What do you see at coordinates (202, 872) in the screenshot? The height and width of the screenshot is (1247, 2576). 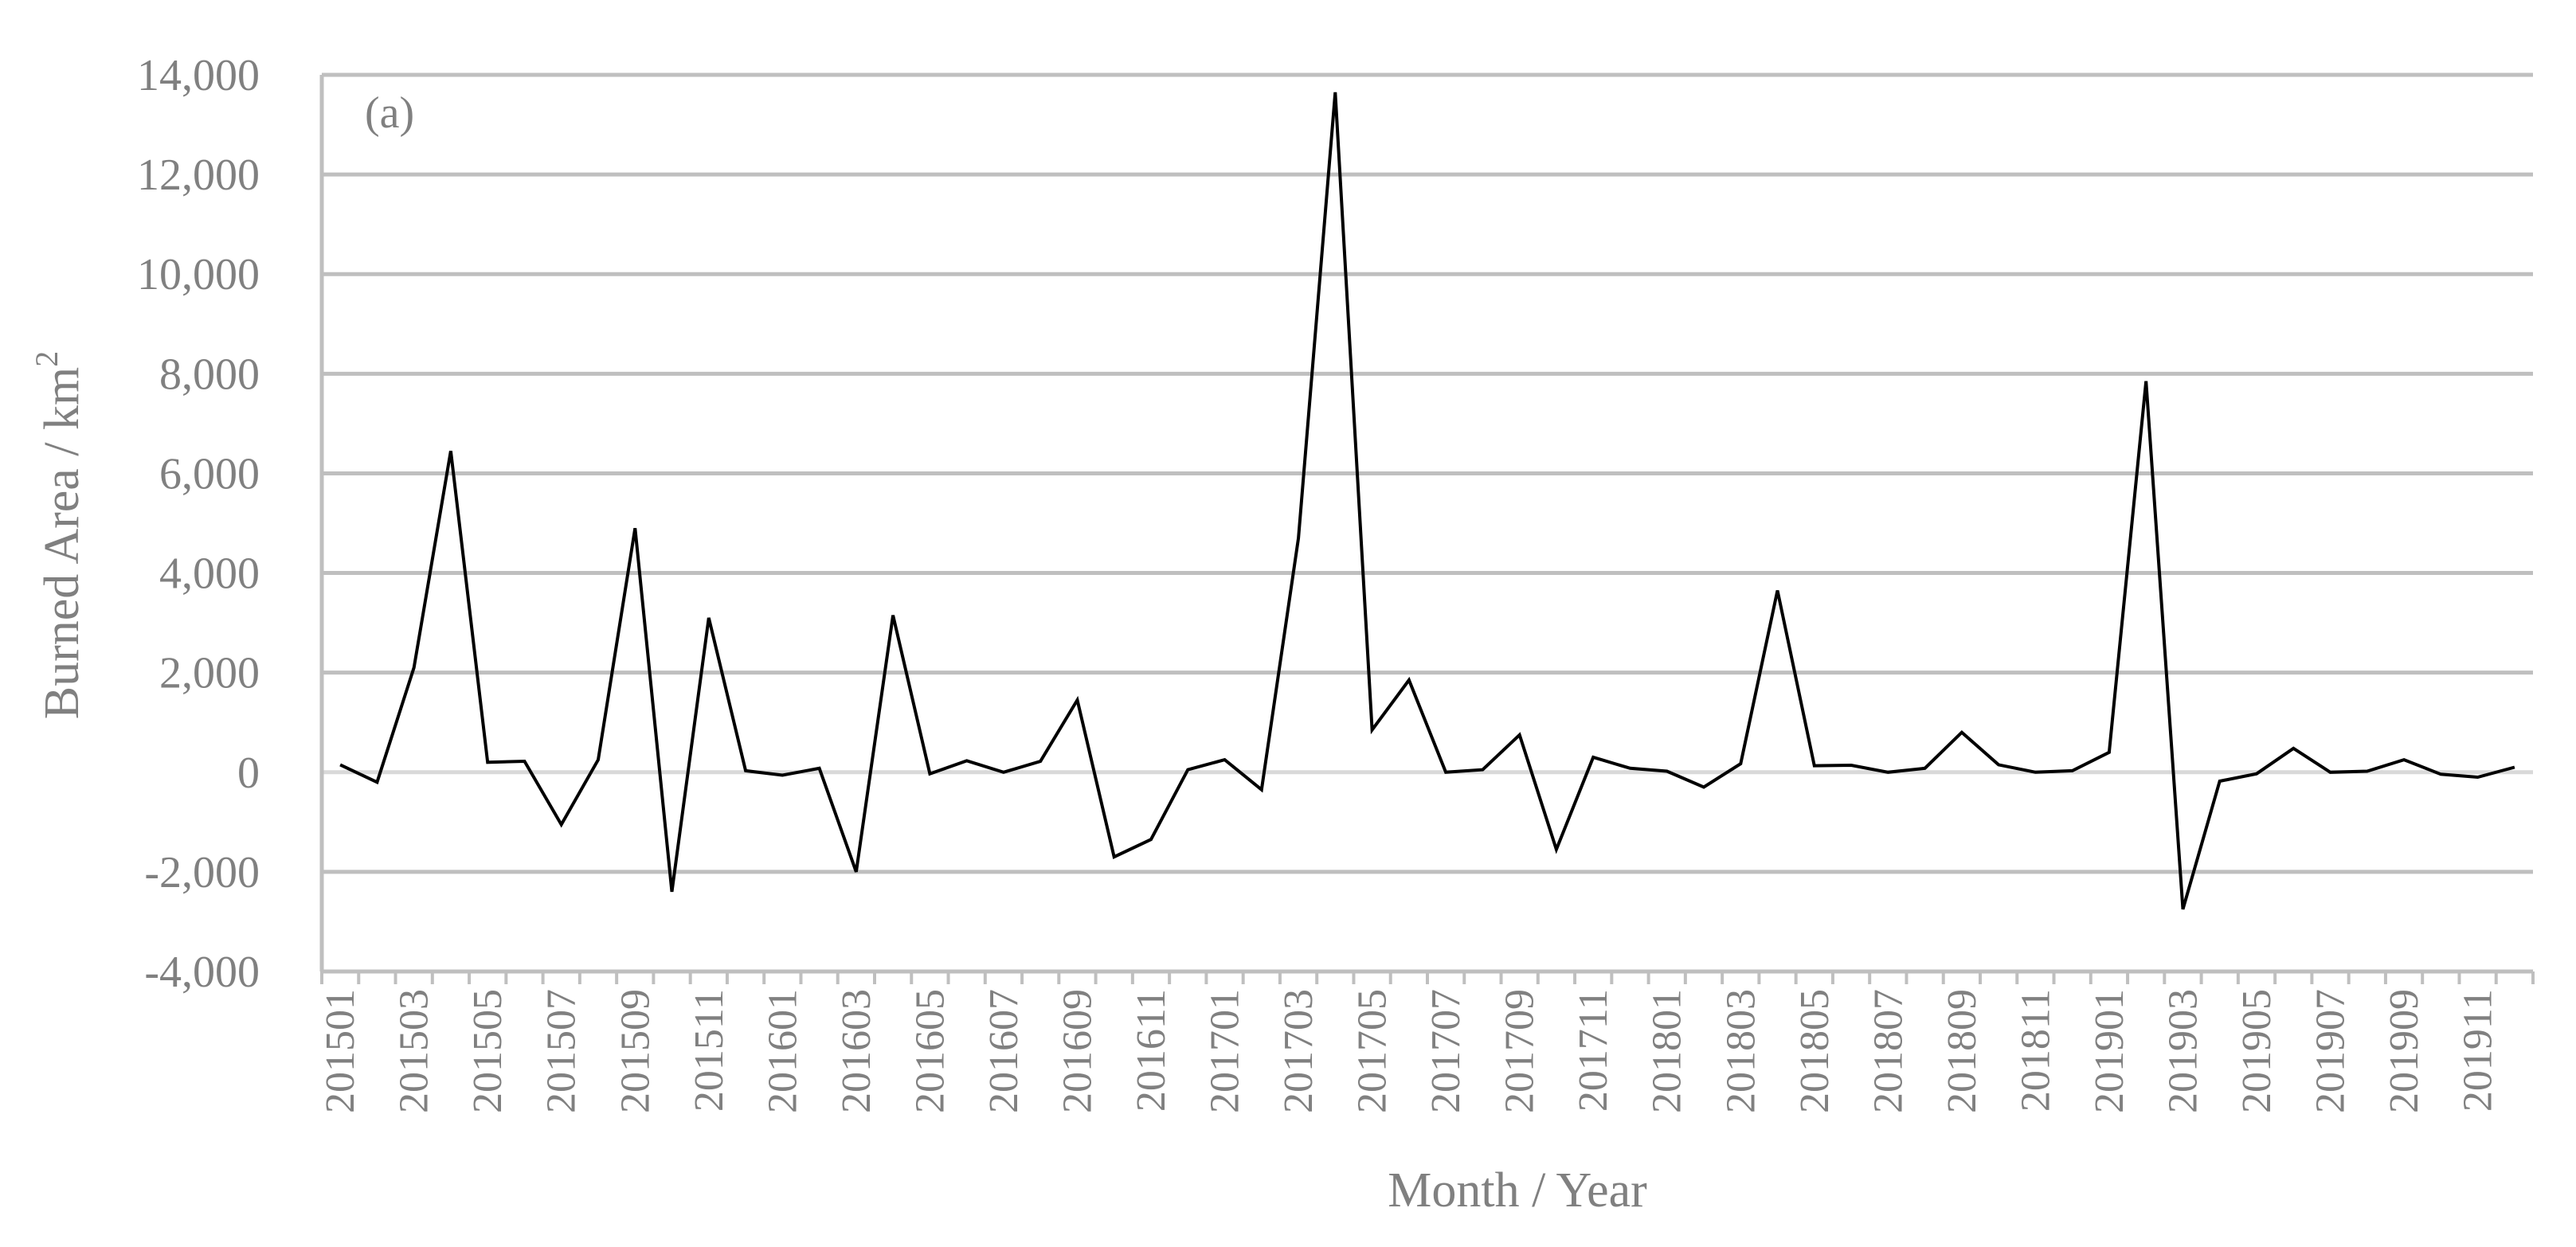 I see `y-tick-label: -2,000` at bounding box center [202, 872].